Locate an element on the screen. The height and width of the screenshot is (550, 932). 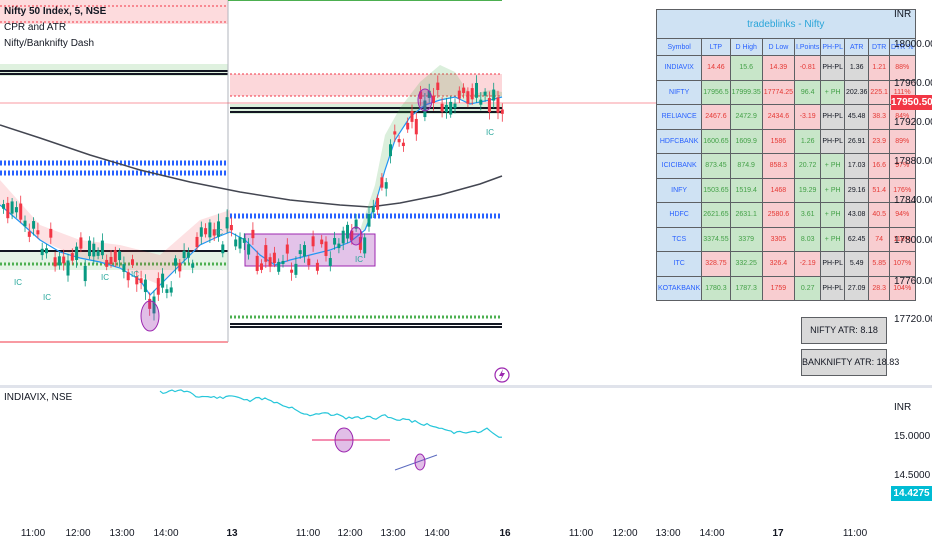
price-tick-label: 17800.00 is located at coordinates (913, 240).